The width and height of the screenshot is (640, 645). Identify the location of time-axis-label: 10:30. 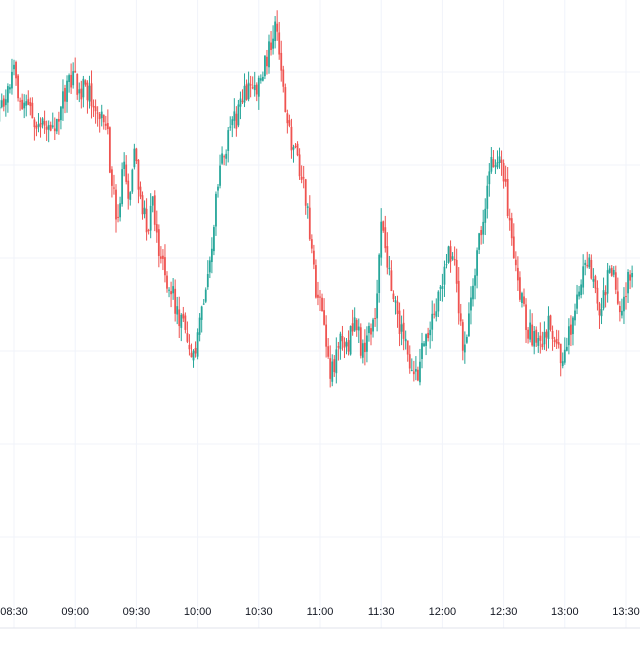
(259, 612).